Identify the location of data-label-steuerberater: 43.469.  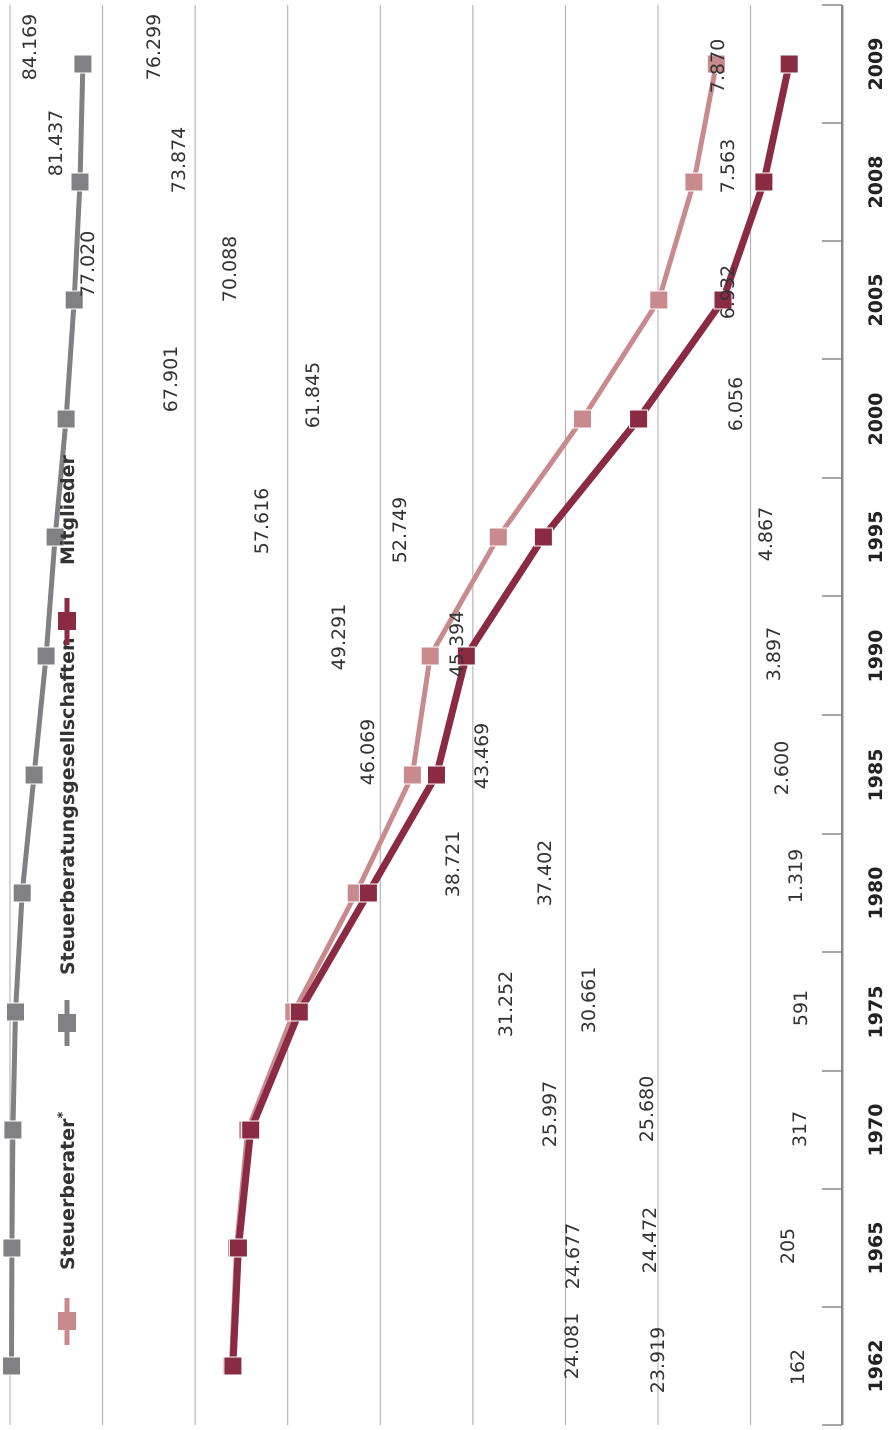
(482, 756).